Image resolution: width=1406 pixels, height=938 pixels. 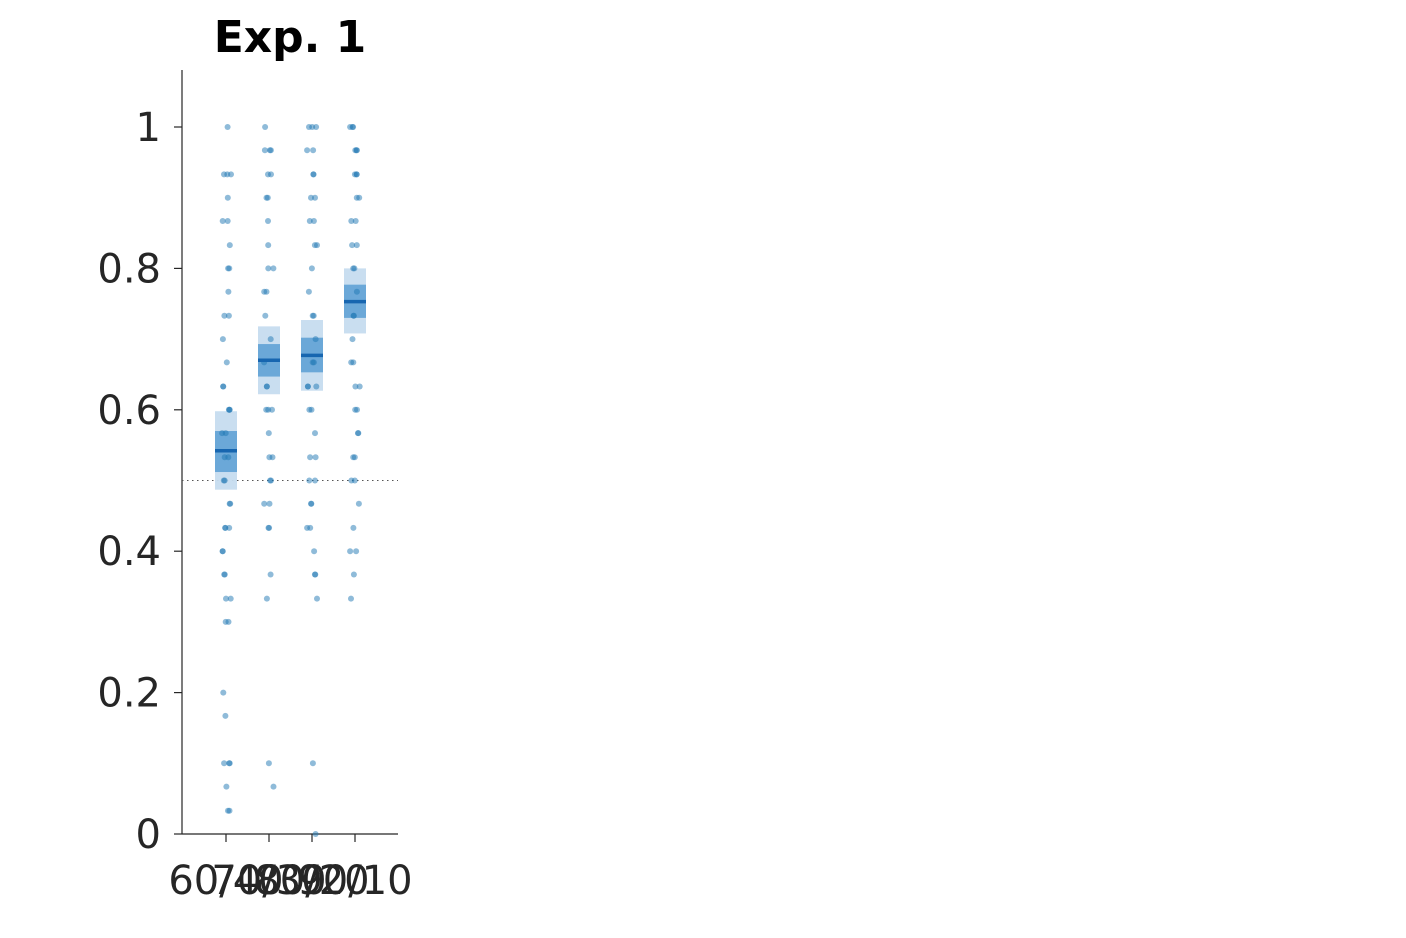 What do you see at coordinates (354, 881) in the screenshot?
I see `x-tick-label: 90/10` at bounding box center [354, 881].